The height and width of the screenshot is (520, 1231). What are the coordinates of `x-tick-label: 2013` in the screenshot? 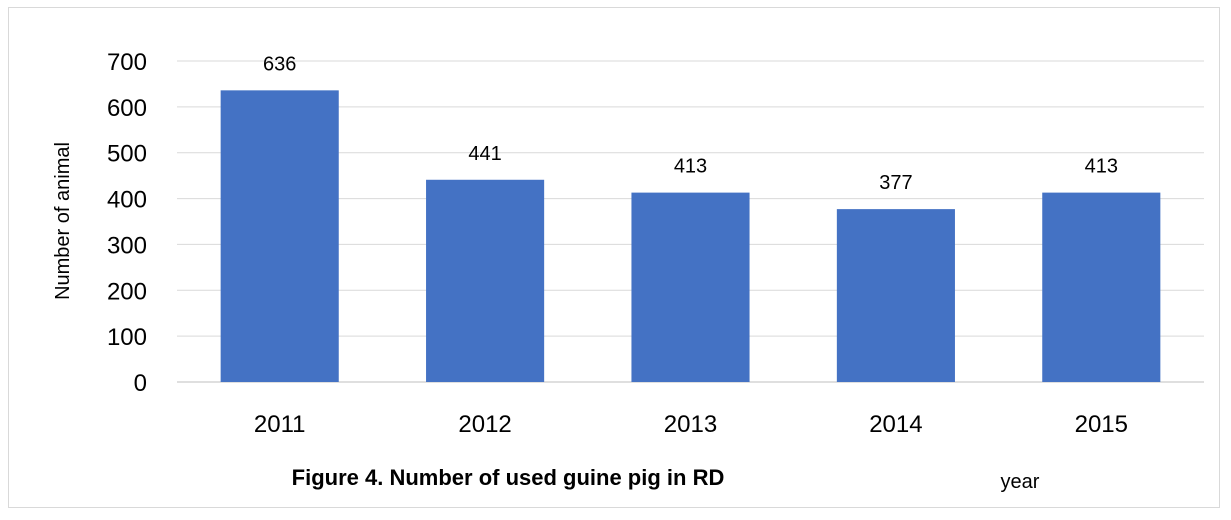 It's located at (690, 424).